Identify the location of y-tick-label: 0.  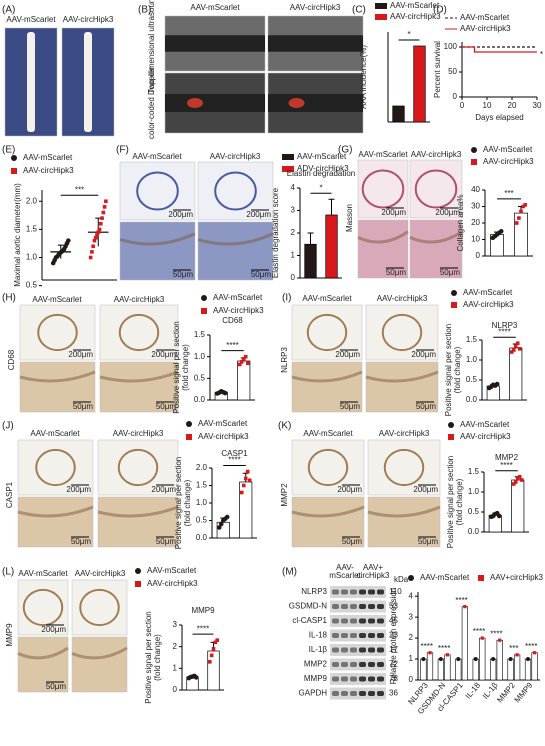
(455, 96).